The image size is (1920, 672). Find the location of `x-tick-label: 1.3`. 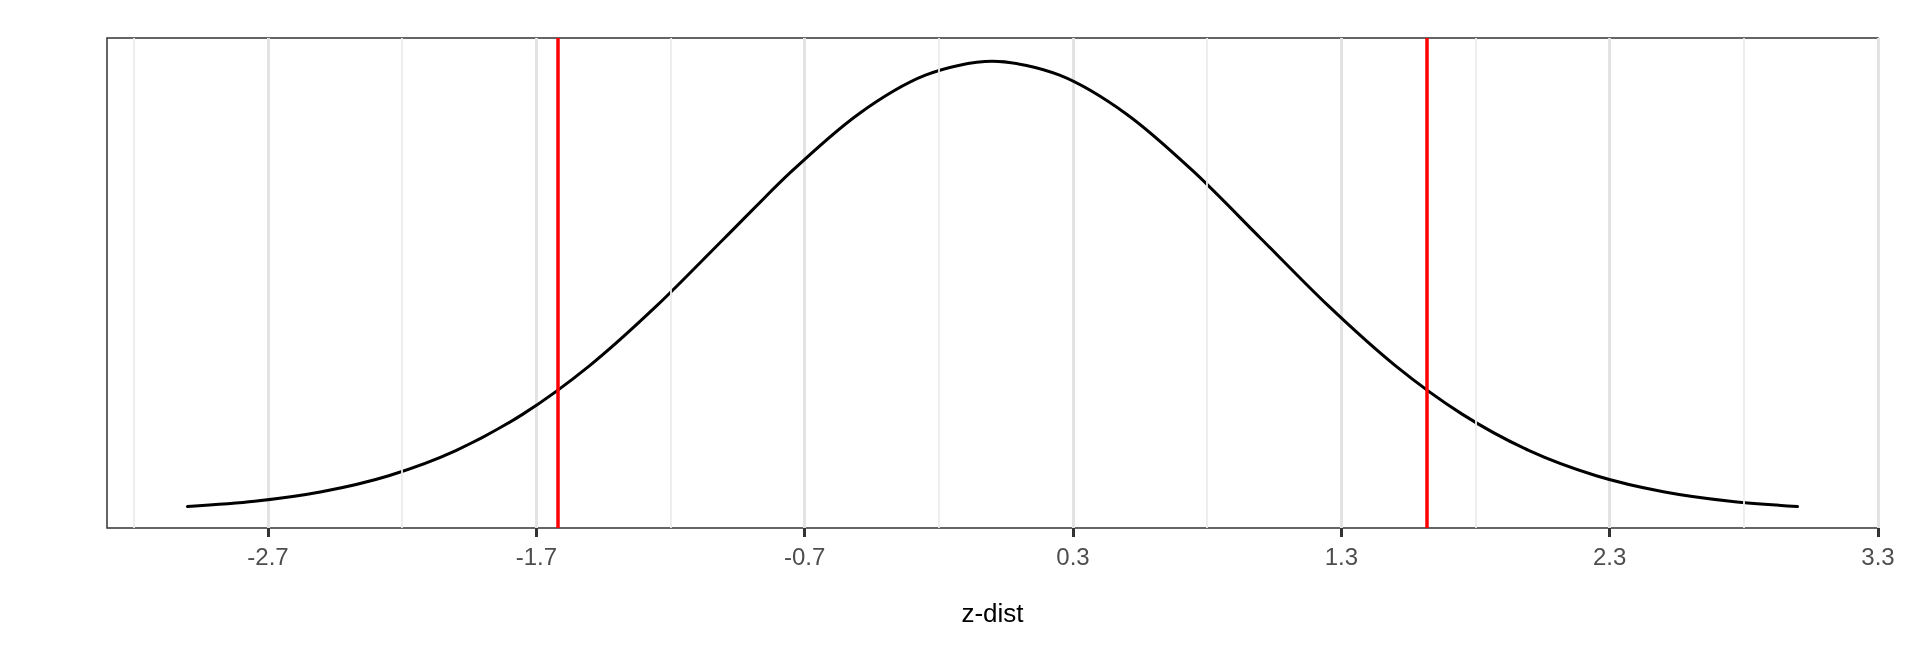

x-tick-label: 1.3 is located at coordinates (1341, 556).